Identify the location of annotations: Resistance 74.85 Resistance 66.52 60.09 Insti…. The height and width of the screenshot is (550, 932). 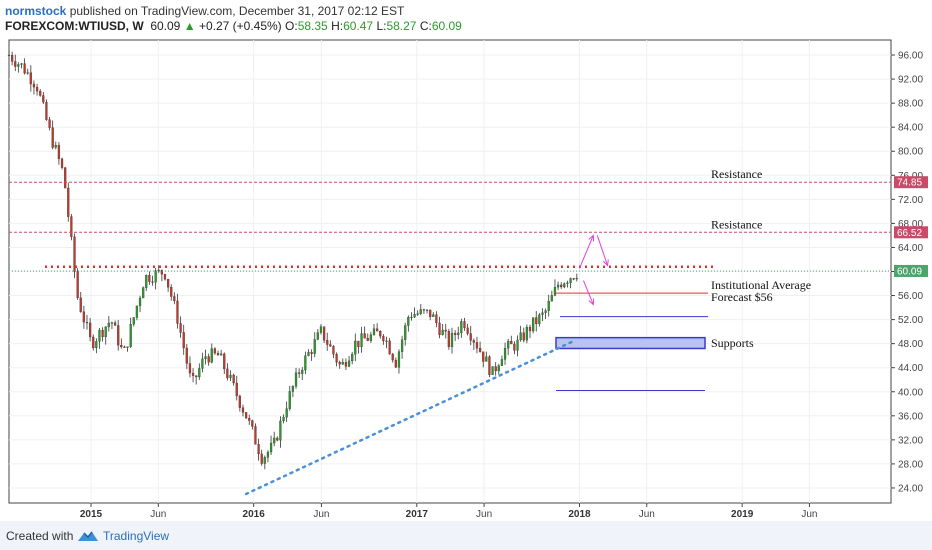
(819, 258).